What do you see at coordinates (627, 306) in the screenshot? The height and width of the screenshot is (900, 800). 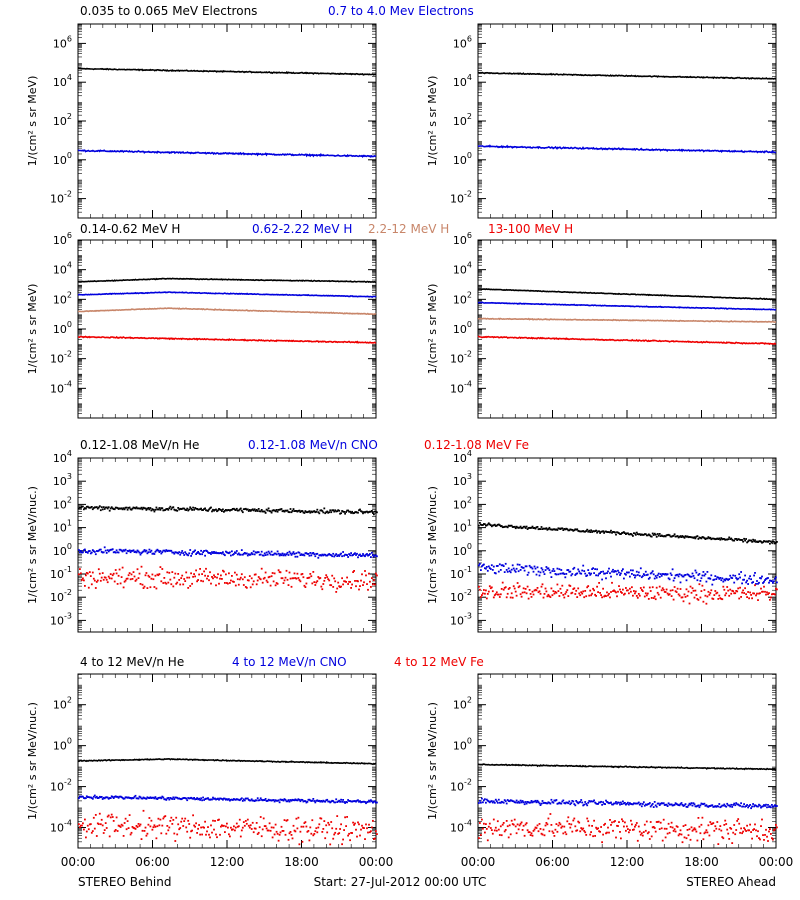 I see `series-line` at bounding box center [627, 306].